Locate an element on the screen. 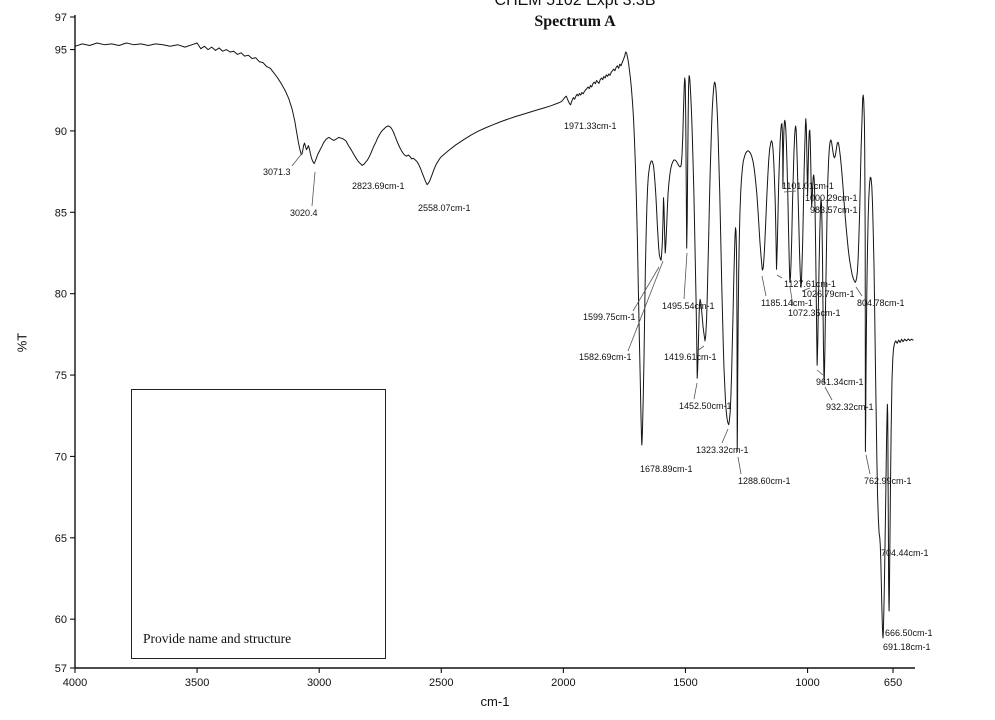 Image resolution: width=995 pixels, height=720 pixels. x-tick-label: 1500 is located at coordinates (685, 683).